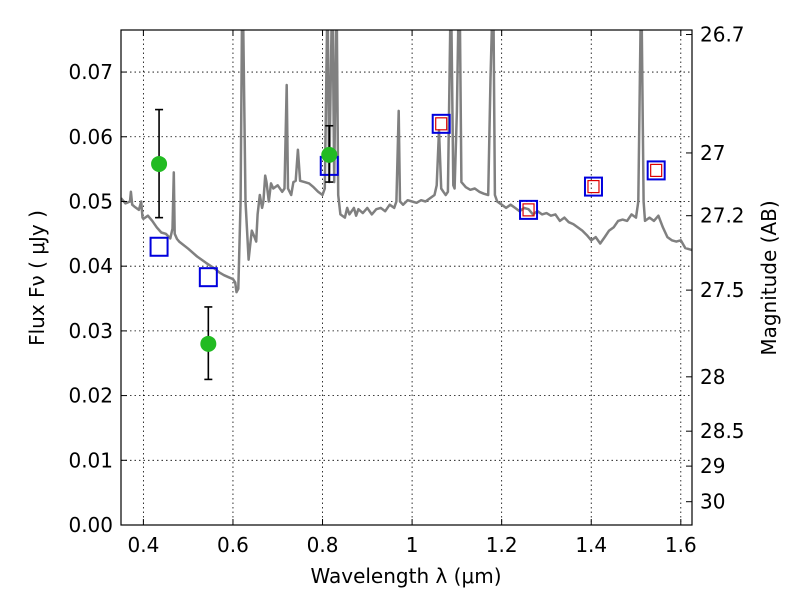  I want to click on right-tick-label: 27, so click(712, 153).